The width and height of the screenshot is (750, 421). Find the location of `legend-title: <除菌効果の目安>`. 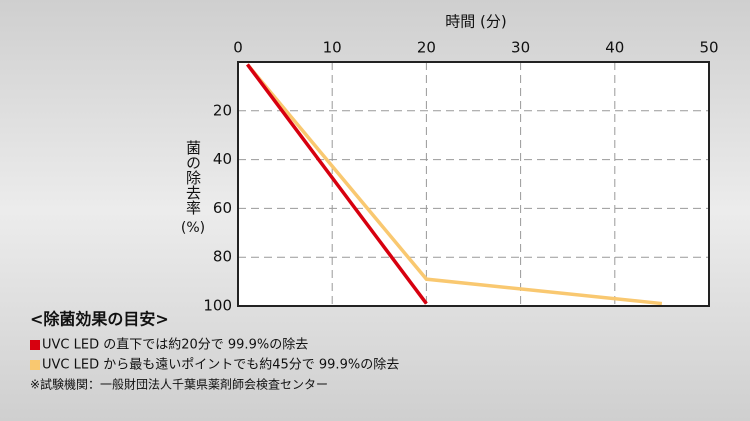

legend-title: <除菌効果の目安> is located at coordinates (99, 319).